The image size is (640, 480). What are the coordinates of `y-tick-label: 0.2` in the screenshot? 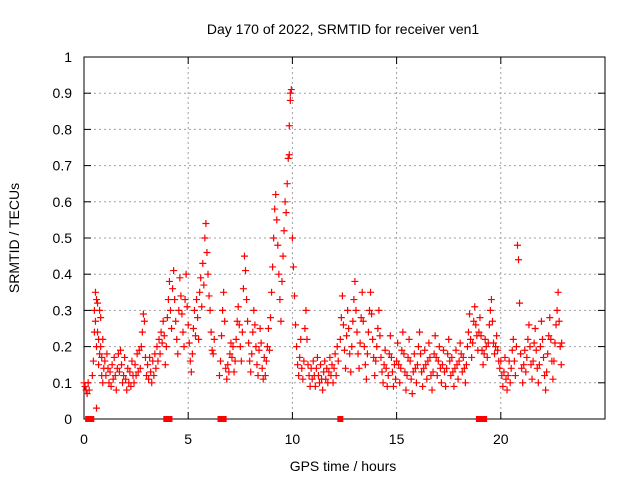 It's located at (63, 347).